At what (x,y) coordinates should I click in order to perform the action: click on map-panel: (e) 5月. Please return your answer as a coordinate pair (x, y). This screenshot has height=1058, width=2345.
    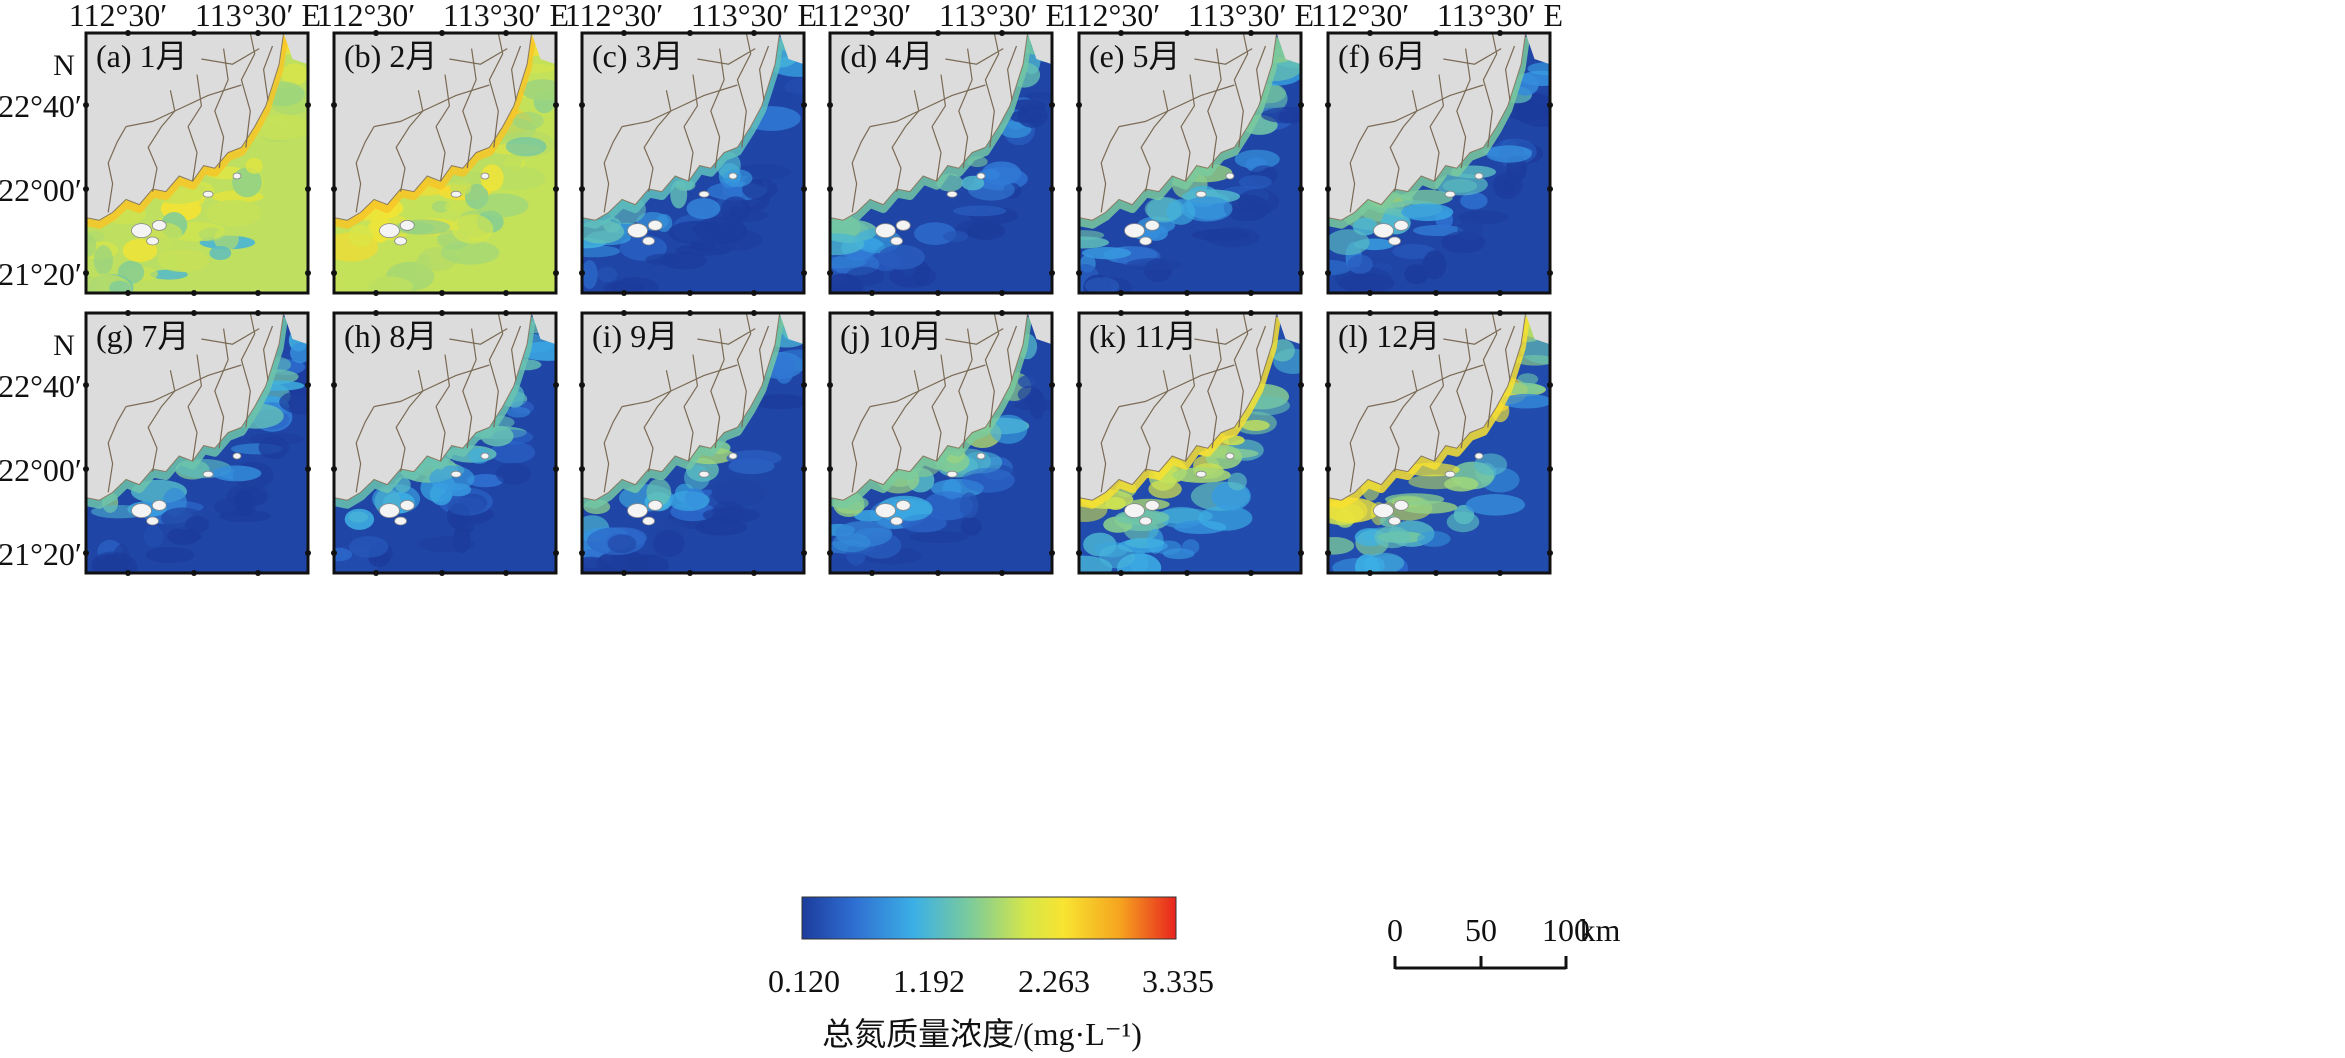
    Looking at the image, I should click on (1190, 163).